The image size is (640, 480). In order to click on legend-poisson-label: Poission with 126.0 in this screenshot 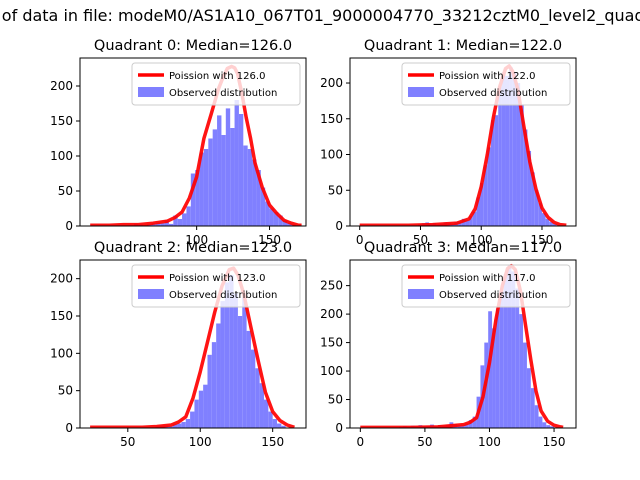, I will do `click(217, 76)`.